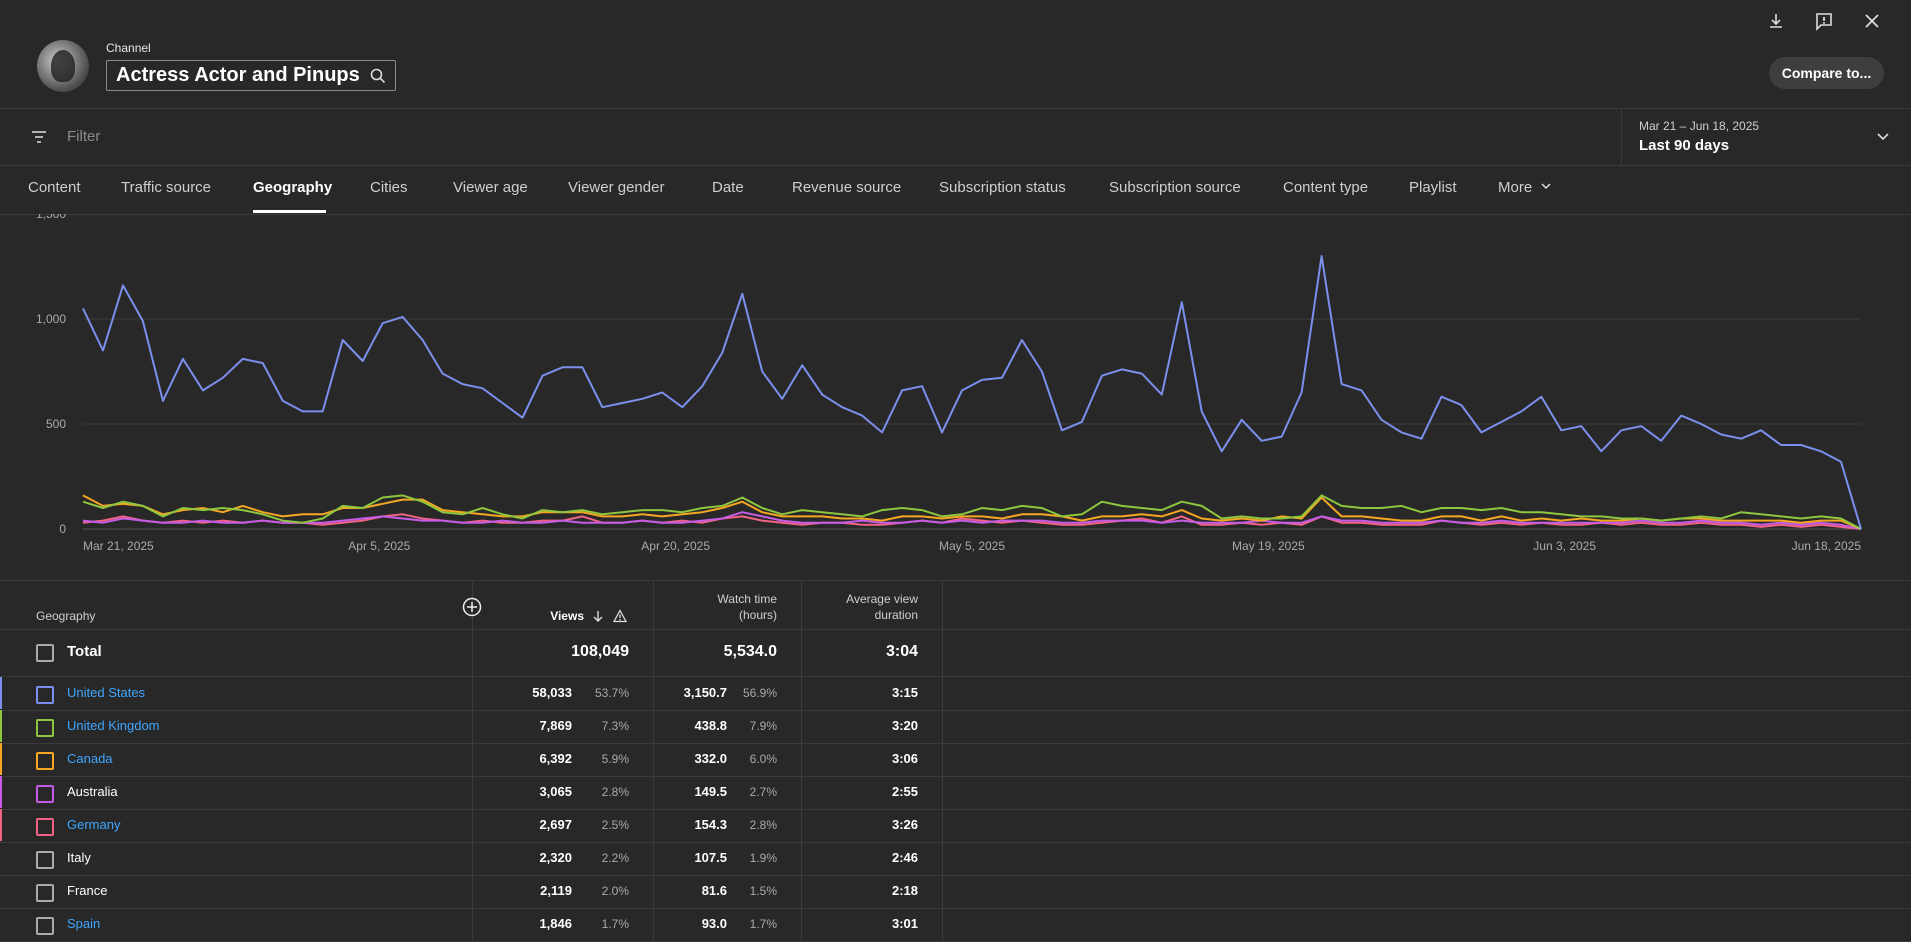 This screenshot has width=1911, height=942. Describe the element at coordinates (94, 824) in the screenshot. I see `geography-name: Germany` at that location.